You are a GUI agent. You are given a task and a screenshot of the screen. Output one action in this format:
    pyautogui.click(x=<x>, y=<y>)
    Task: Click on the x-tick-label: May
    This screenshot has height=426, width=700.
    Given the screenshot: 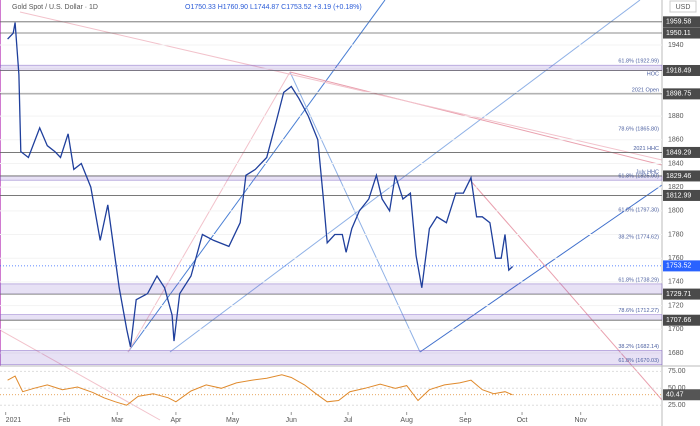 What is the action you would take?
    pyautogui.click(x=233, y=420)
    